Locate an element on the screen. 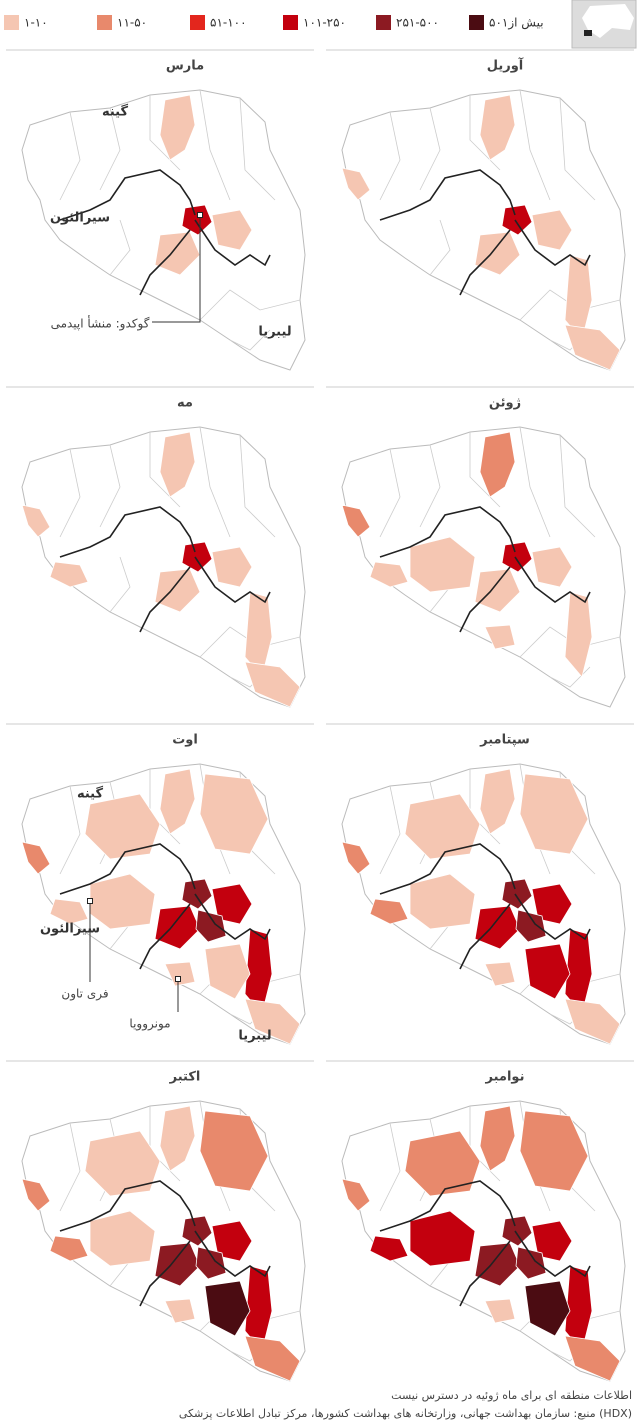 The image size is (640, 1425). legend-label: ۲۵۱-۵۰۰ is located at coordinates (417, 23).